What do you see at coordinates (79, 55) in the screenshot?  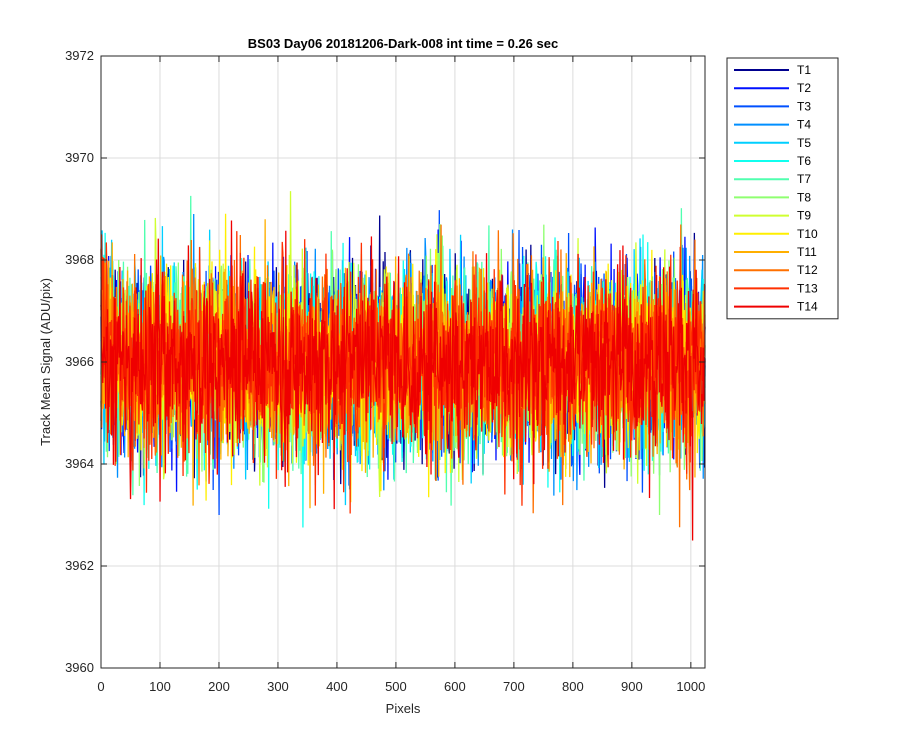 I see `y-tick-label: 3972` at bounding box center [79, 55].